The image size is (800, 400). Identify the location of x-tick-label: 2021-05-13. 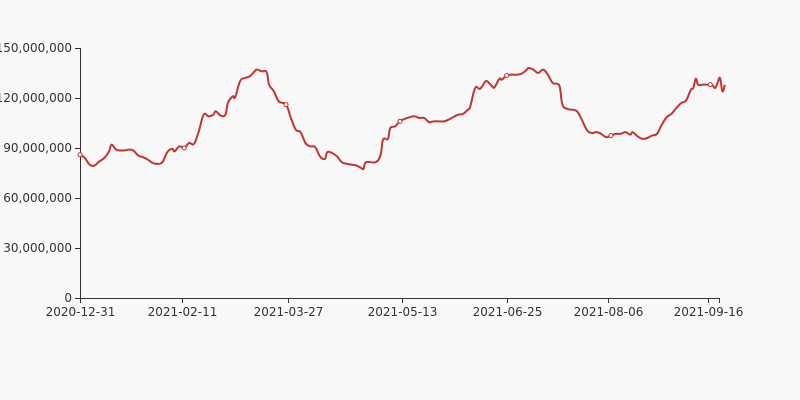
(403, 312).